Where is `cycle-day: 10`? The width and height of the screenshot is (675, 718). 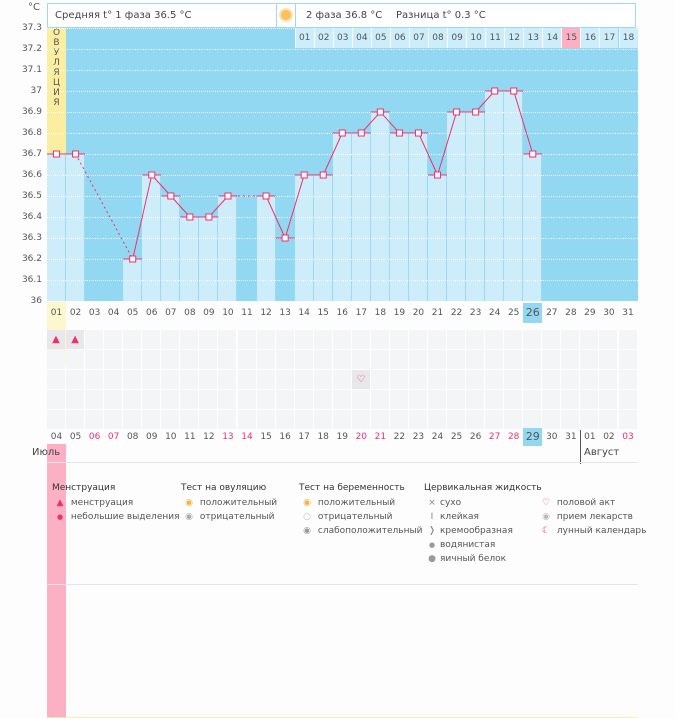 cycle-day: 10 is located at coordinates (228, 313).